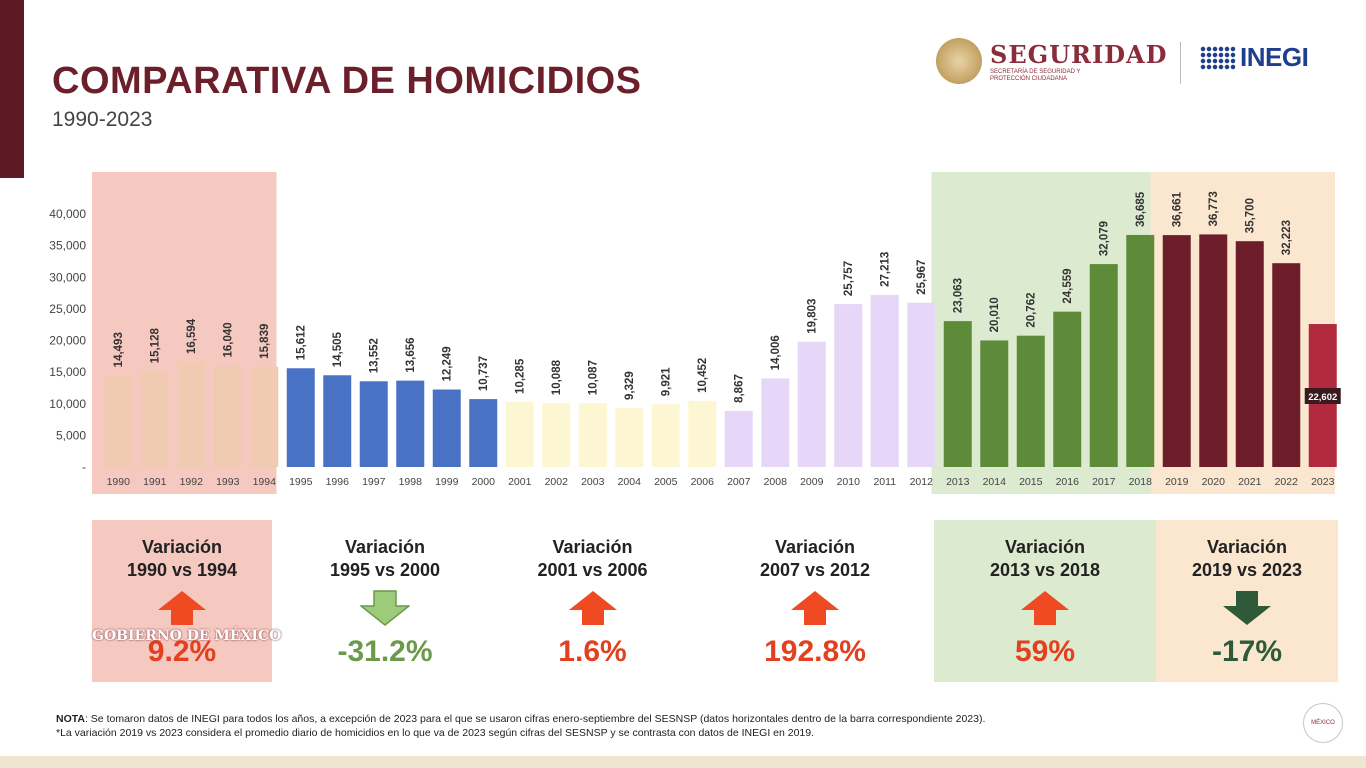 This screenshot has height=768, width=1366. What do you see at coordinates (347, 81) in the screenshot?
I see `page-title: COMPARATIVA DE HOMICIDIOS` at bounding box center [347, 81].